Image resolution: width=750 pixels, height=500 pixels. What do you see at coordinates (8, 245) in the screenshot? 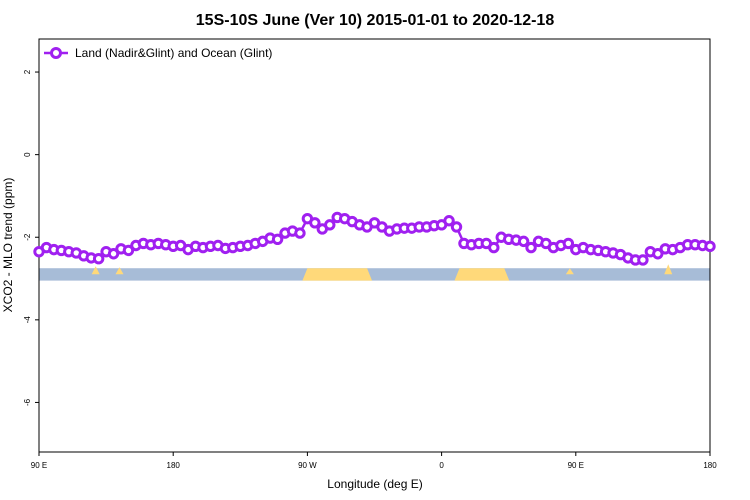
I see `y-axis-label: XCO2 - MLO trend (ppm)` at bounding box center [8, 245].